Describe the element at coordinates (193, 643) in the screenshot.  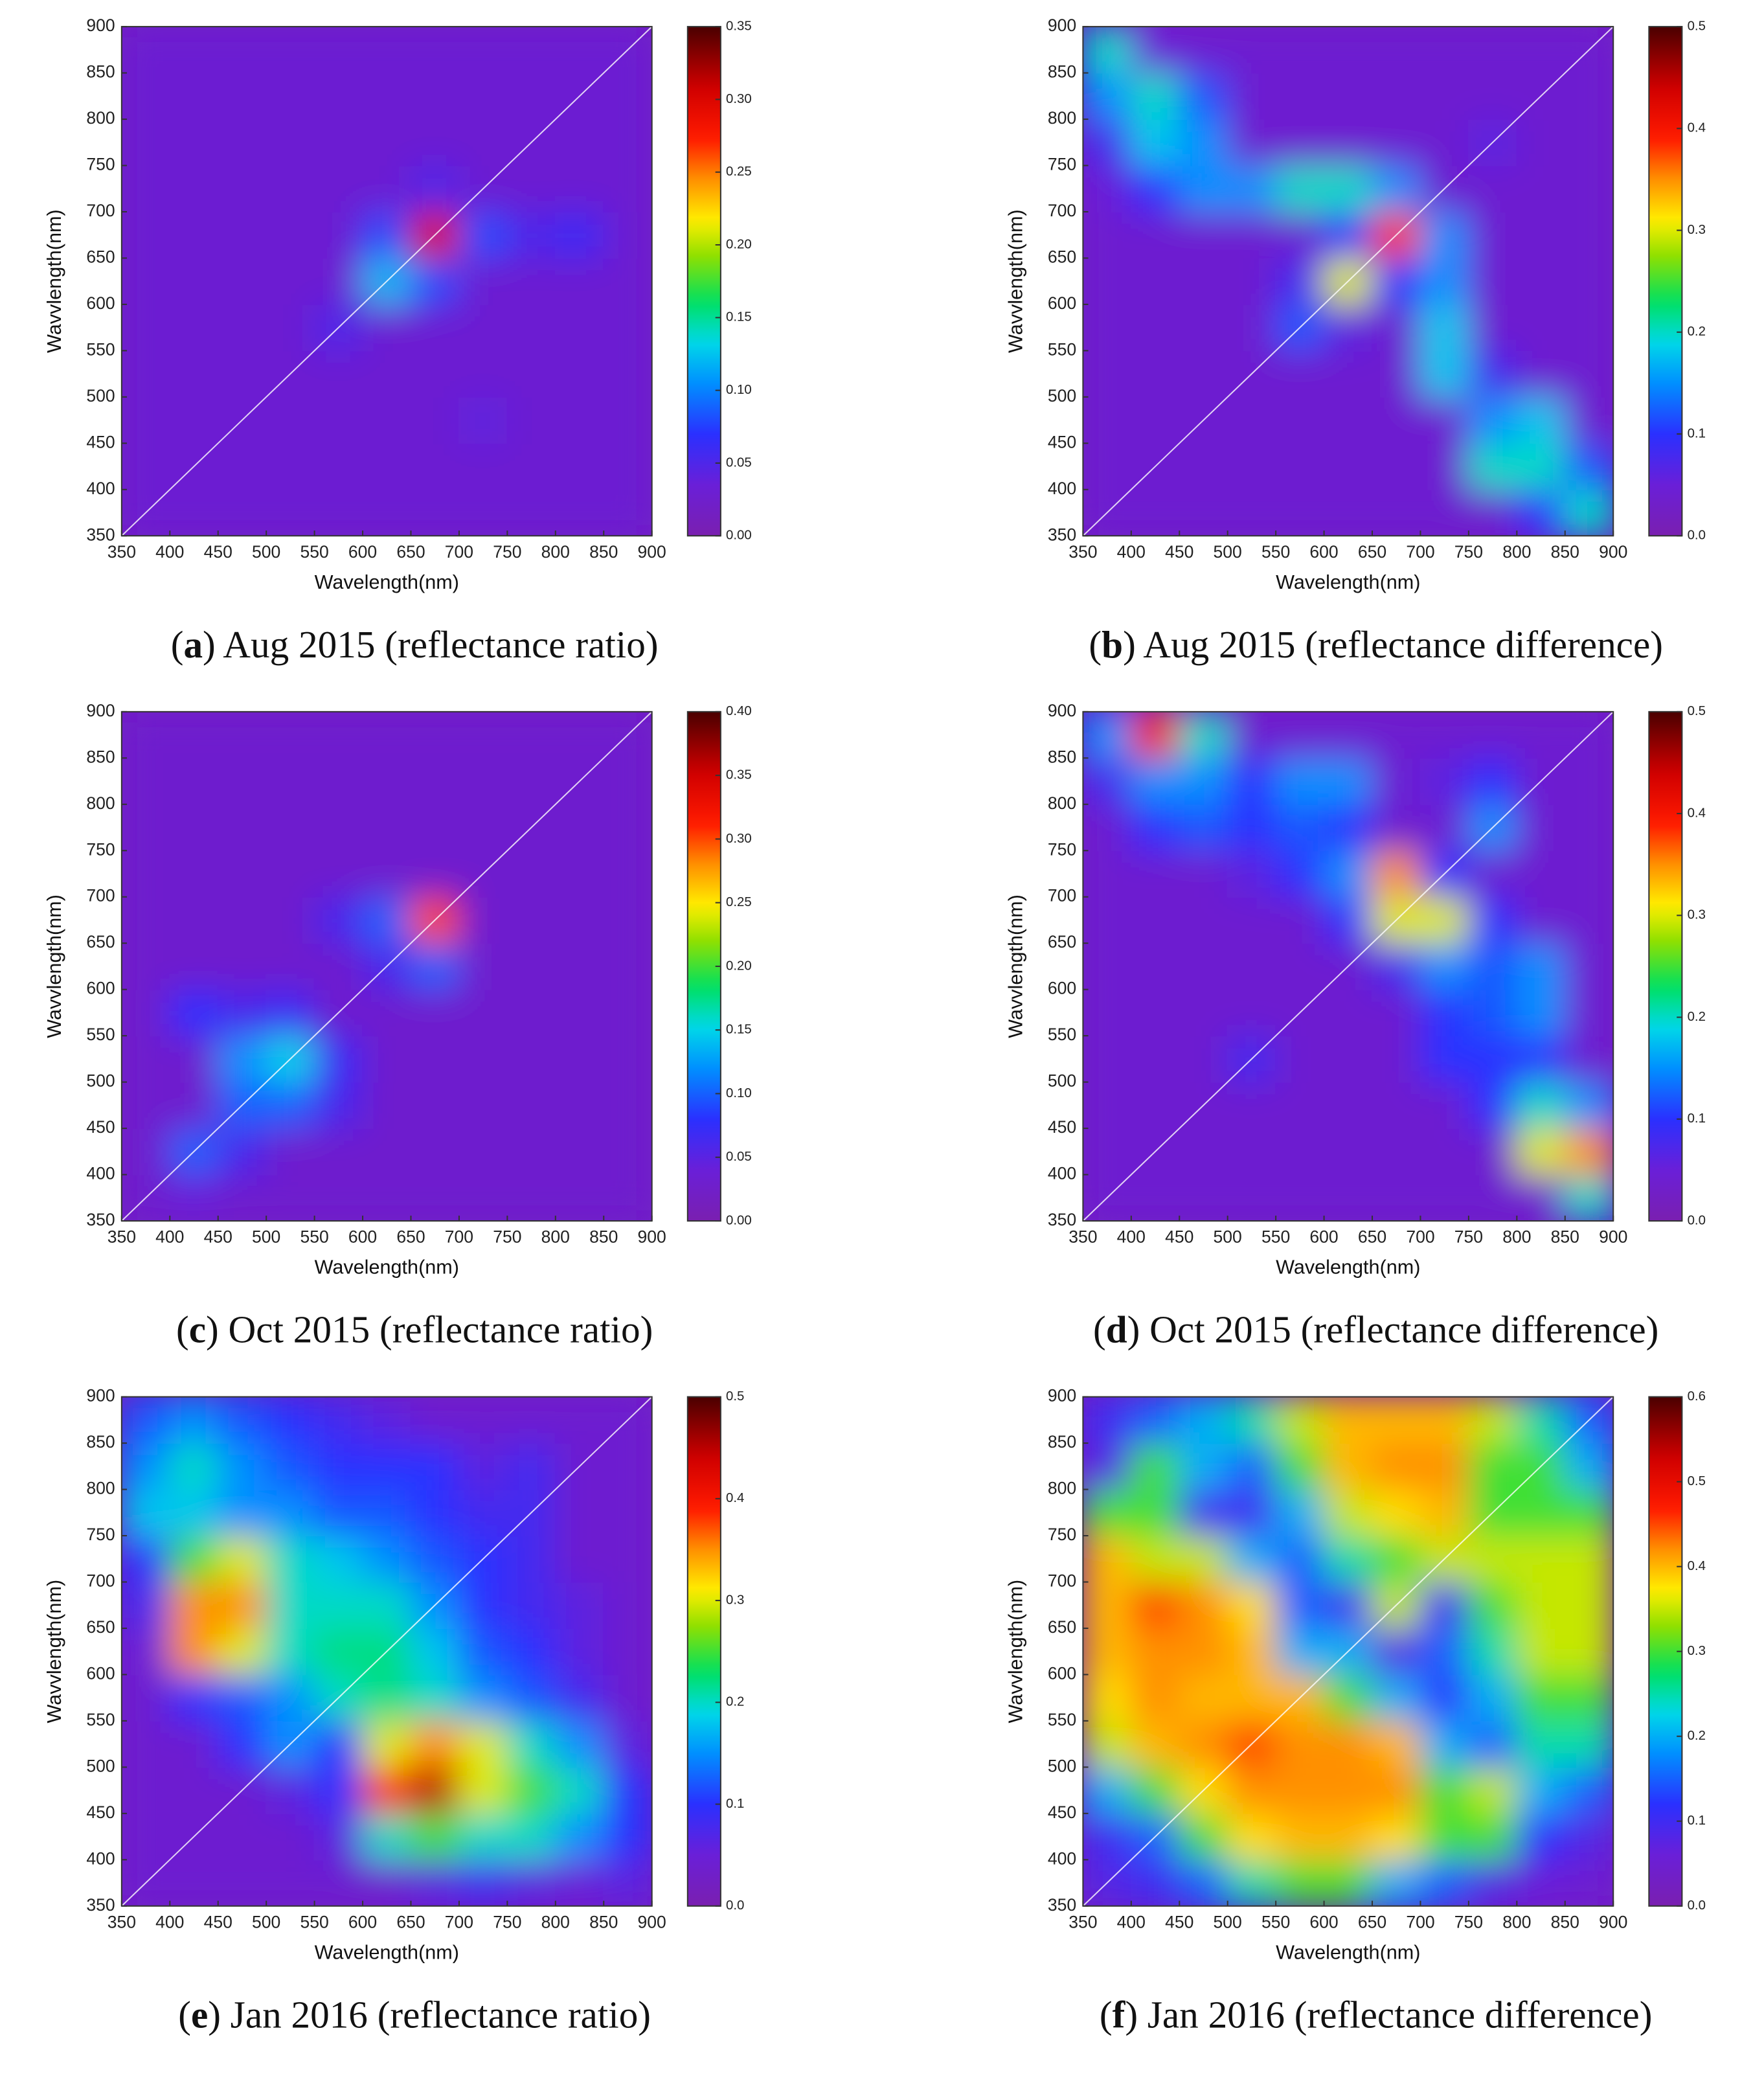
I see `caption-part: a` at that location.